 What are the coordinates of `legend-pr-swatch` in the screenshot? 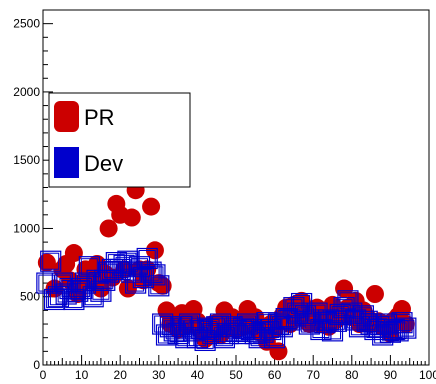 It's located at (66, 116).